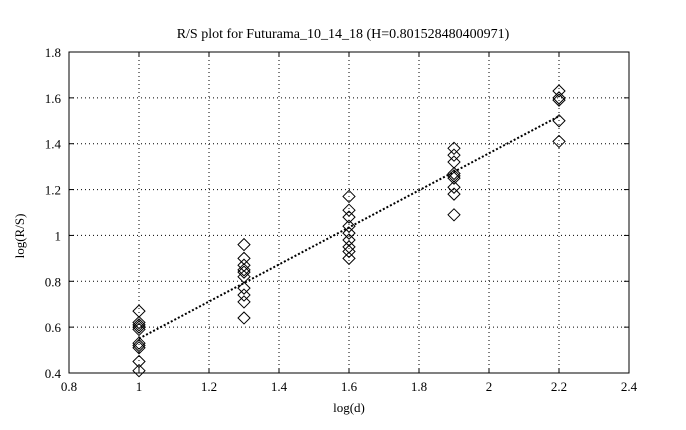  Describe the element at coordinates (209, 386) in the screenshot. I see `x-tick-label: 1.2` at that location.